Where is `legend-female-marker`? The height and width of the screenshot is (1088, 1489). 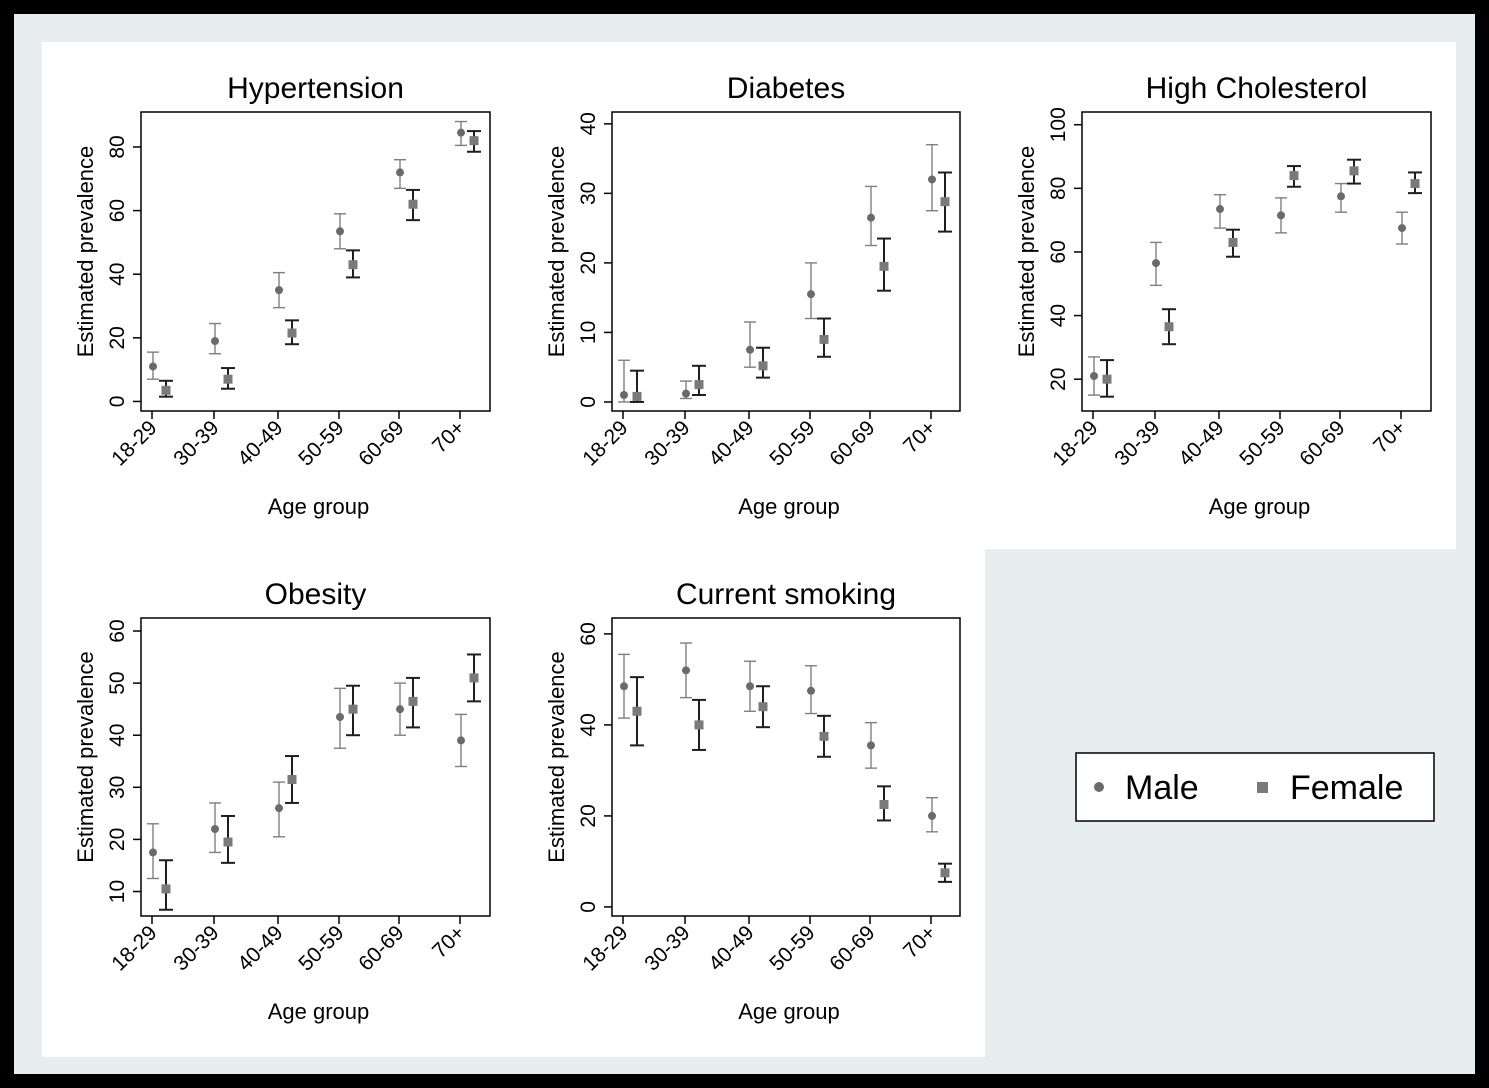
legend-female-marker is located at coordinates (1262, 787).